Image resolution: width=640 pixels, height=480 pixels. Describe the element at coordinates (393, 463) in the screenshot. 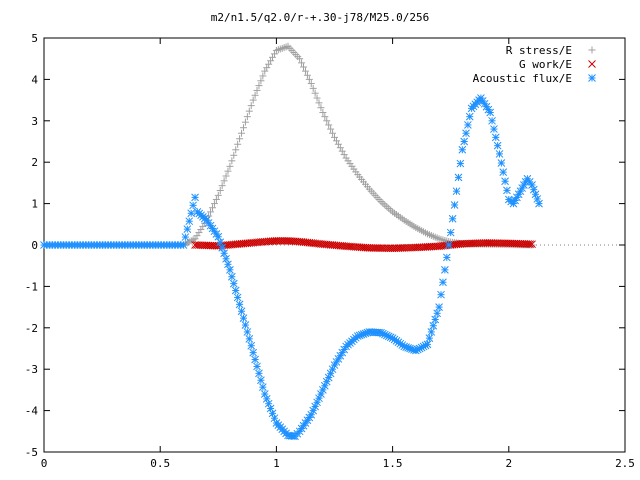

I see `x-tick-label: 1.5` at that location.